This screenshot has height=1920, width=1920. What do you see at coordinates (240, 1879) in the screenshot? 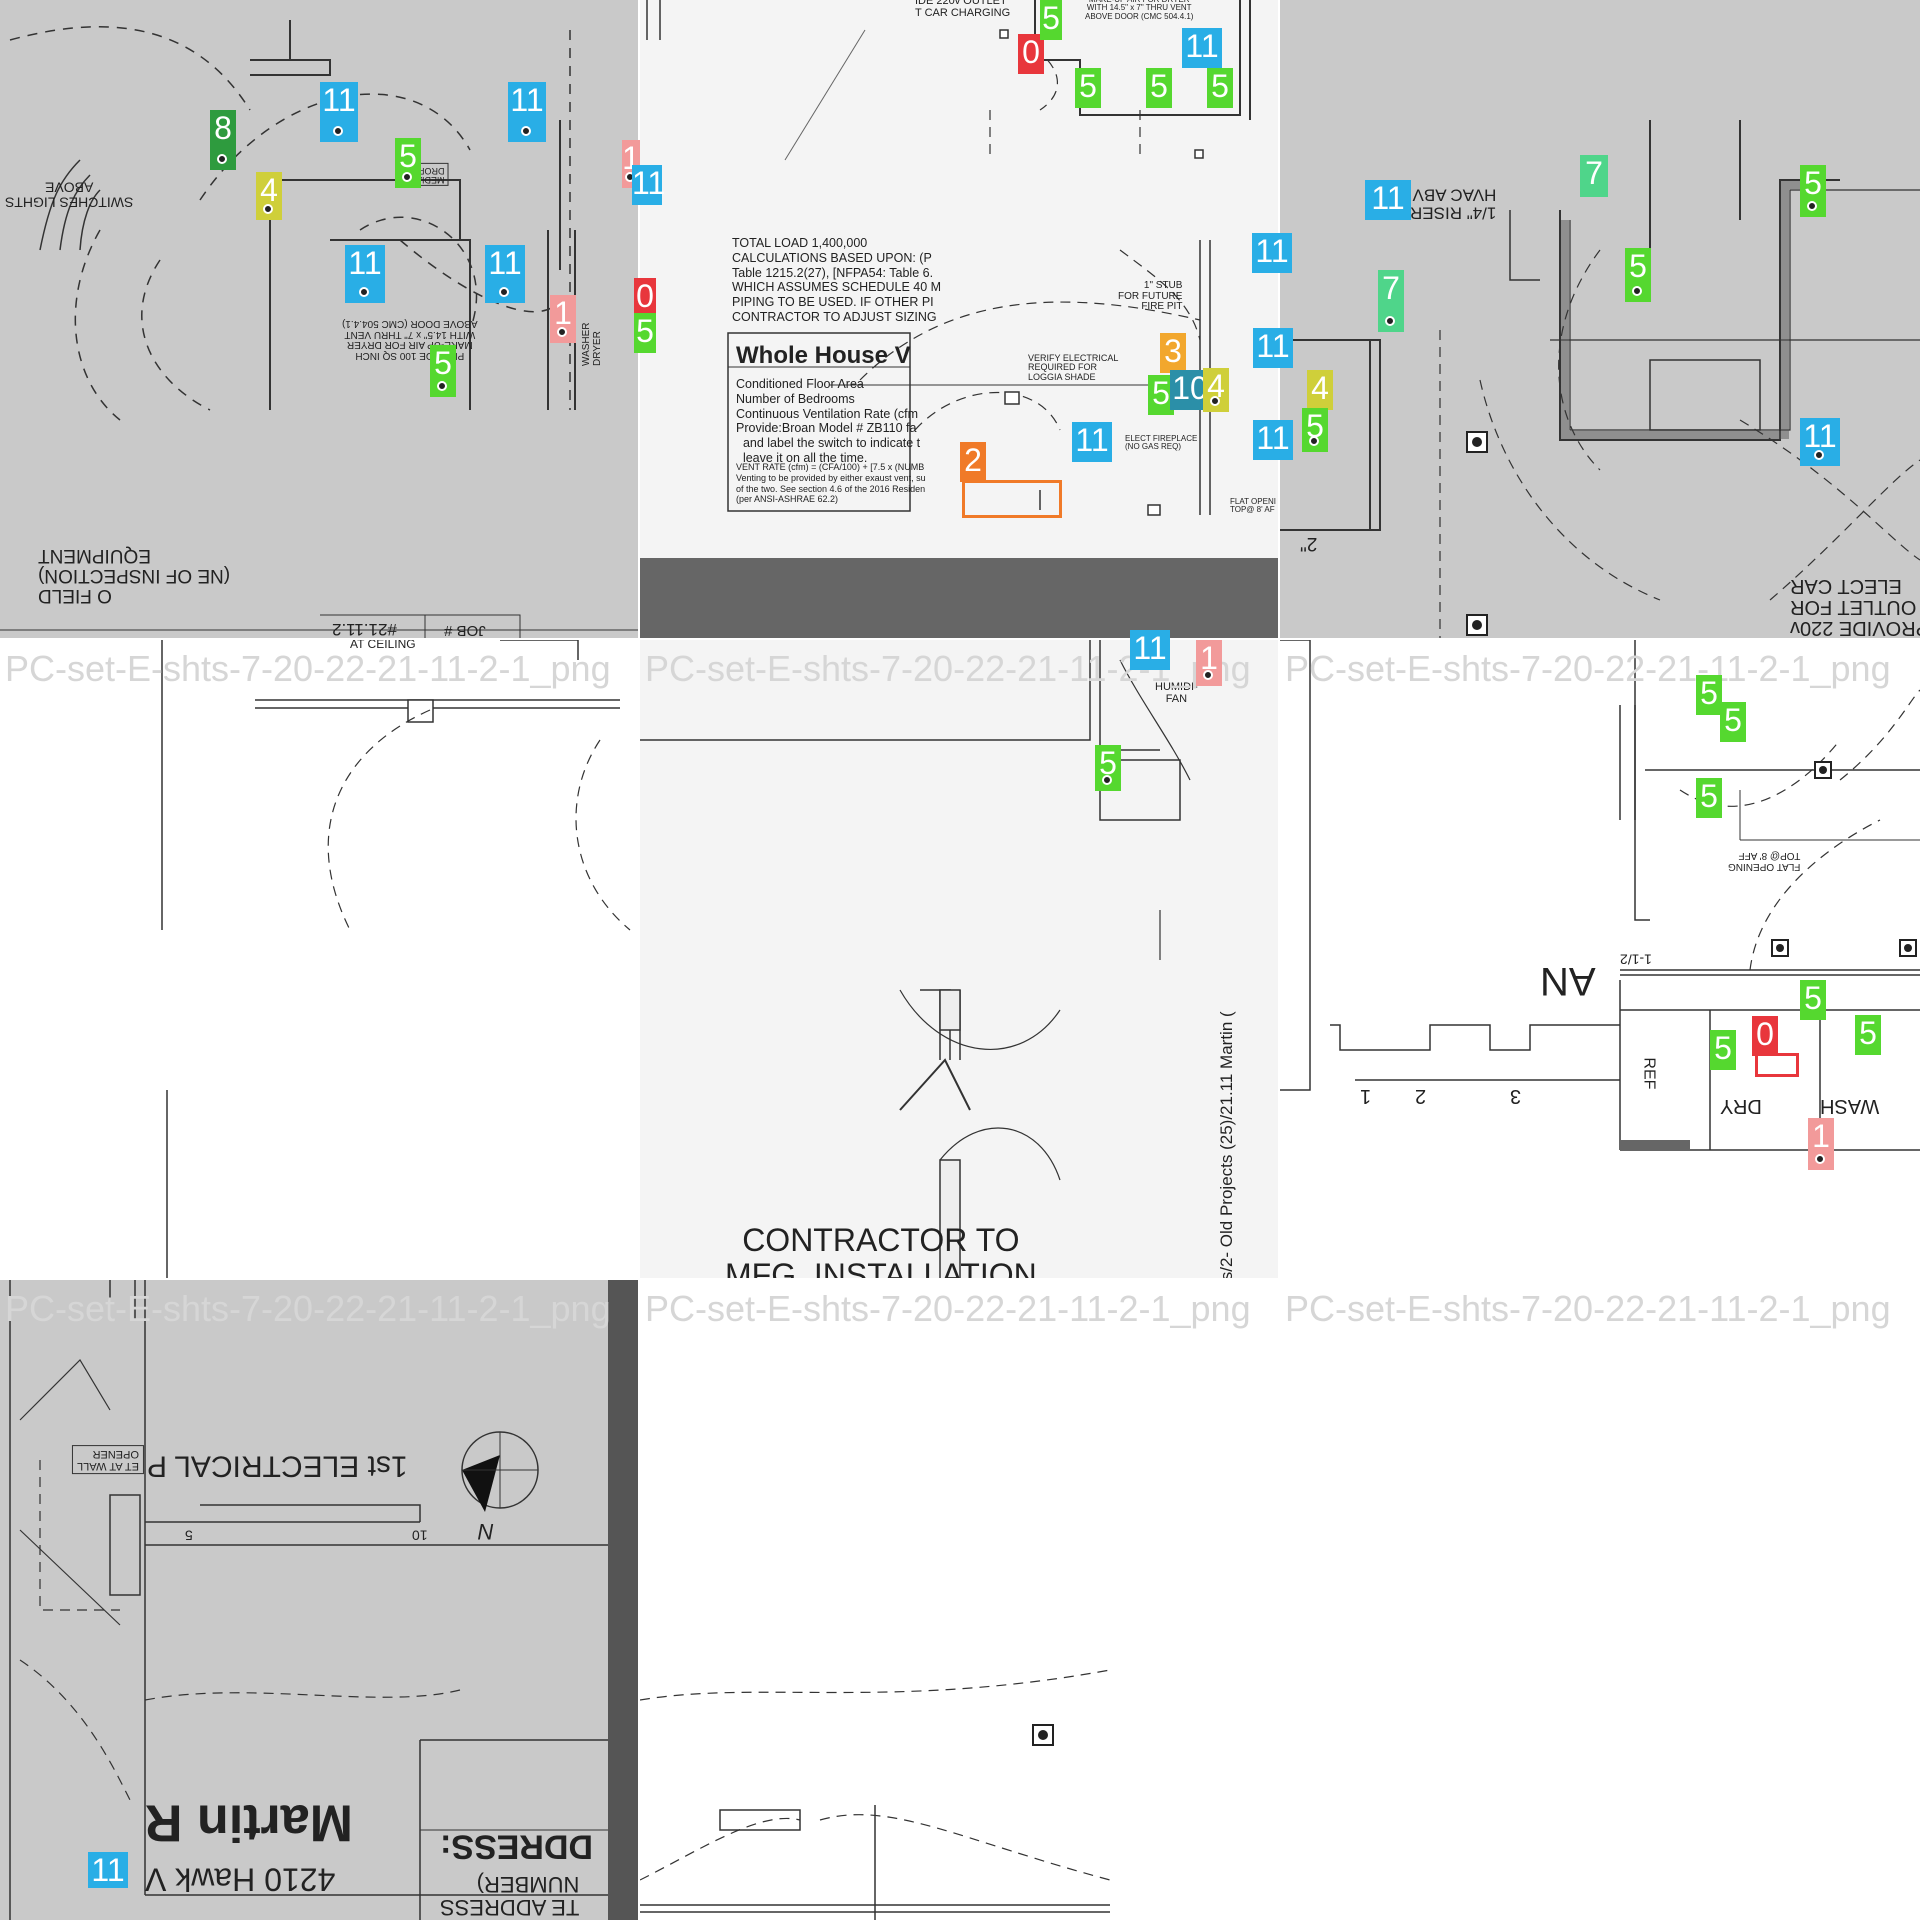
I see `project-address: 4210 Hawk V` at bounding box center [240, 1879].